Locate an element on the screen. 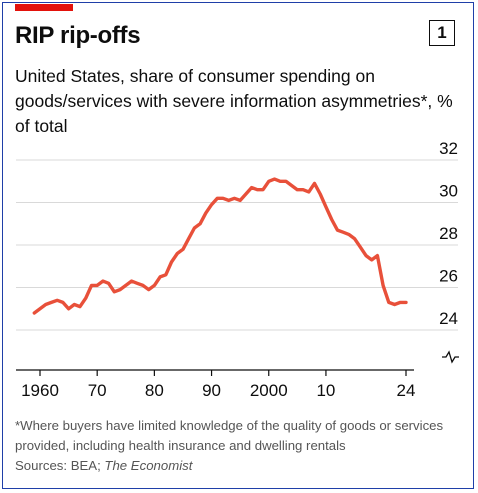  y-tick-label-28: 28 is located at coordinates (448, 233).